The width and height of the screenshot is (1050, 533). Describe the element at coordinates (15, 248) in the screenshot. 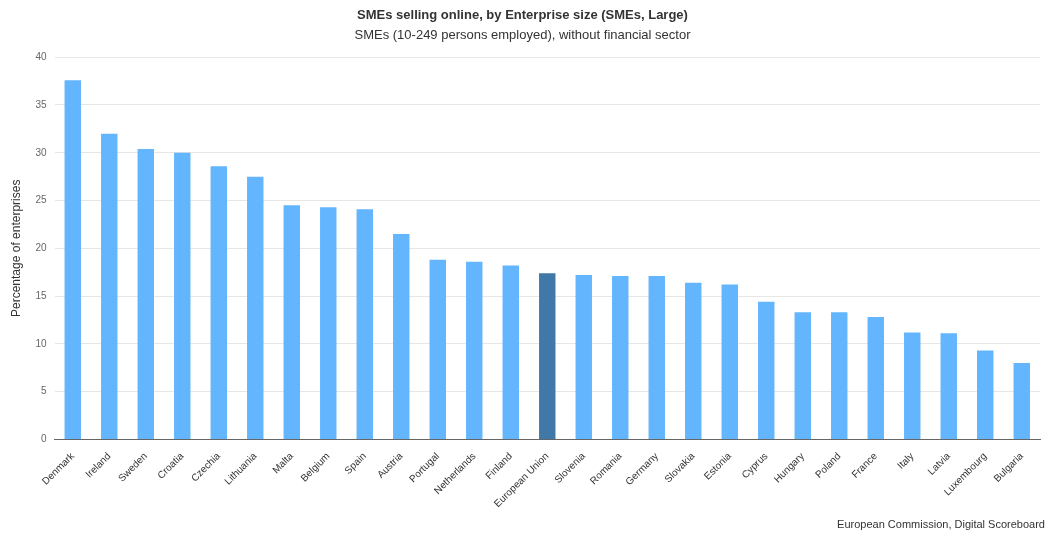

I see `y-axis-title: Percentage of enterprises` at that location.